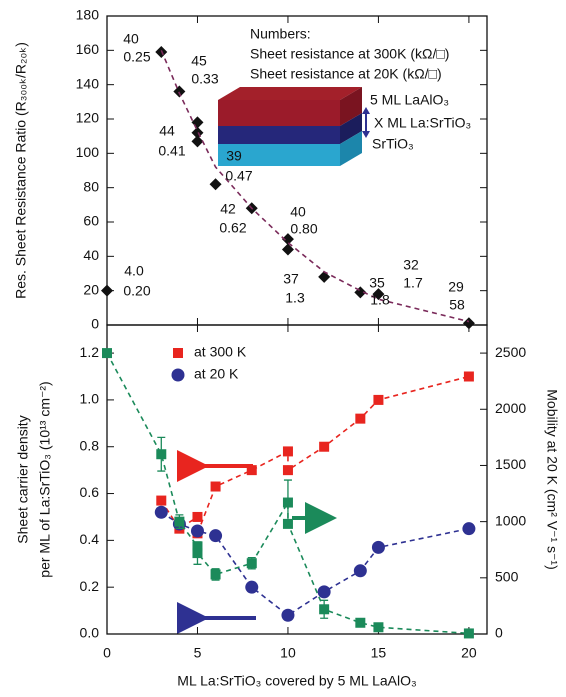 The width and height of the screenshot is (566, 697). What do you see at coordinates (216, 374) in the screenshot?
I see `legend-label: at 20 K` at bounding box center [216, 374].